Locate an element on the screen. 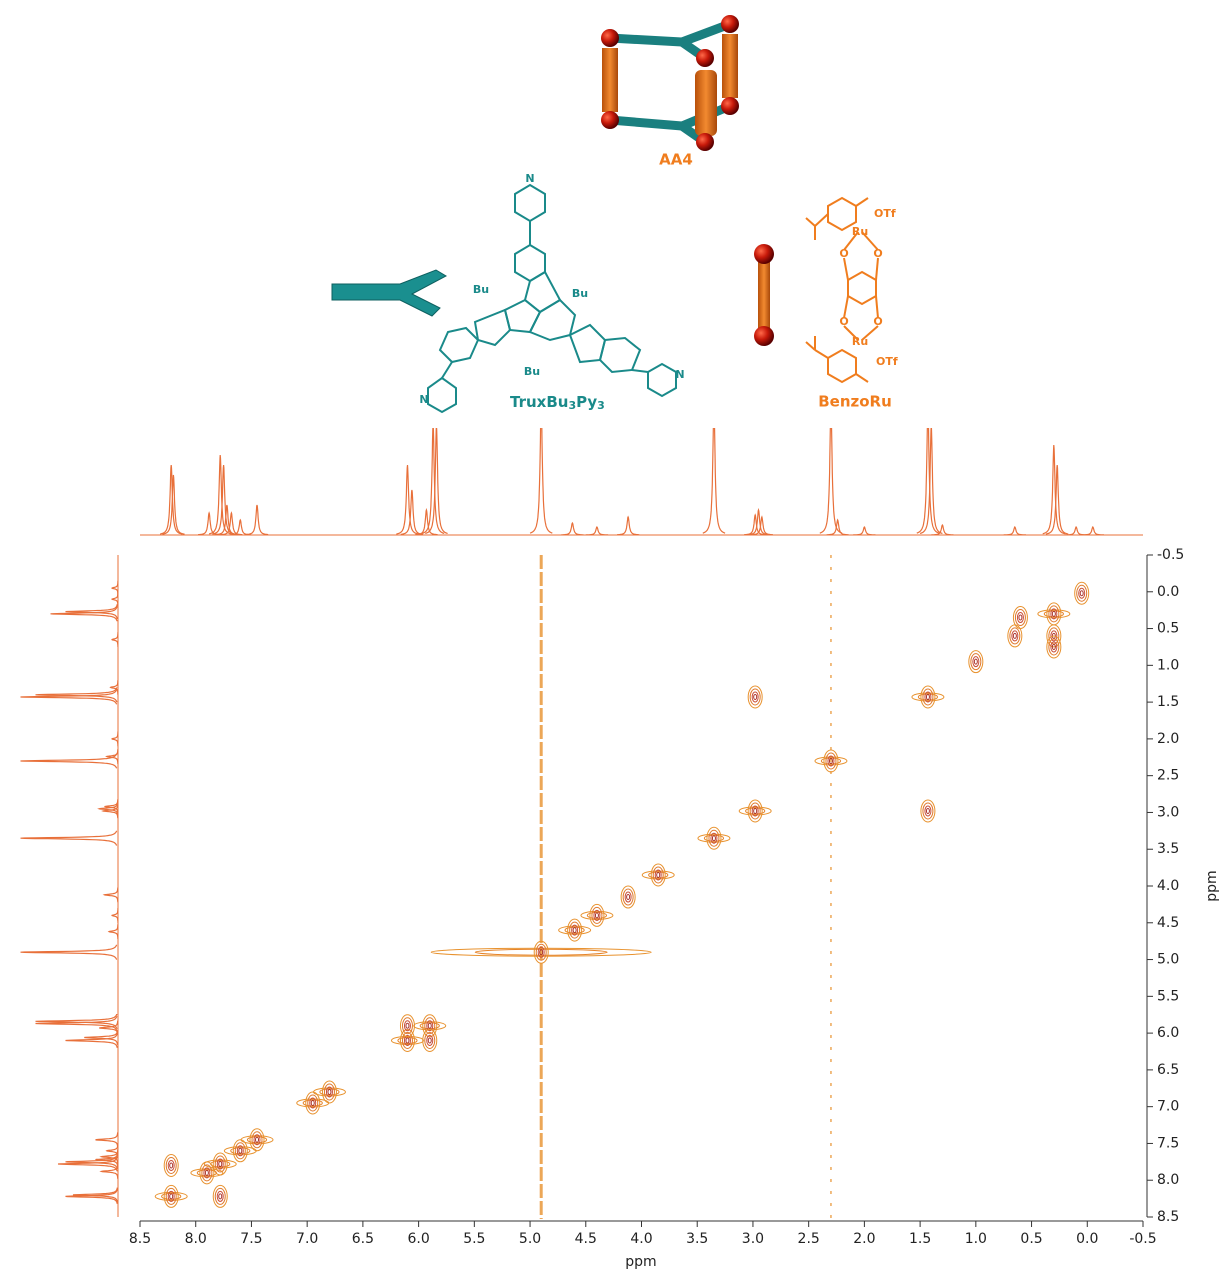  x-tick-label: -0.5 is located at coordinates (1142, 1239).